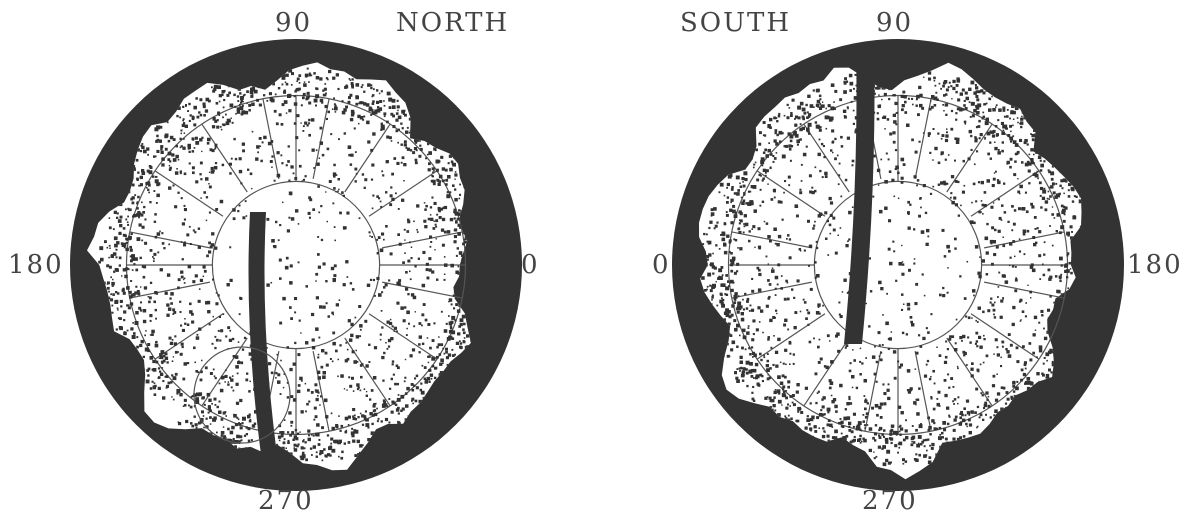 This screenshot has height=520, width=1194. What do you see at coordinates (772, 290) in the screenshot?
I see `grid-spoke` at bounding box center [772, 290].